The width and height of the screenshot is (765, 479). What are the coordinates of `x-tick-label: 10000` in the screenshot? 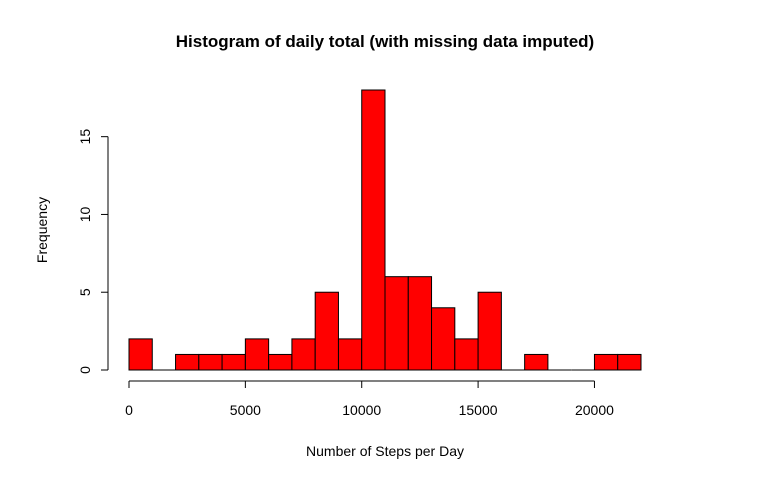 It's located at (361, 410).